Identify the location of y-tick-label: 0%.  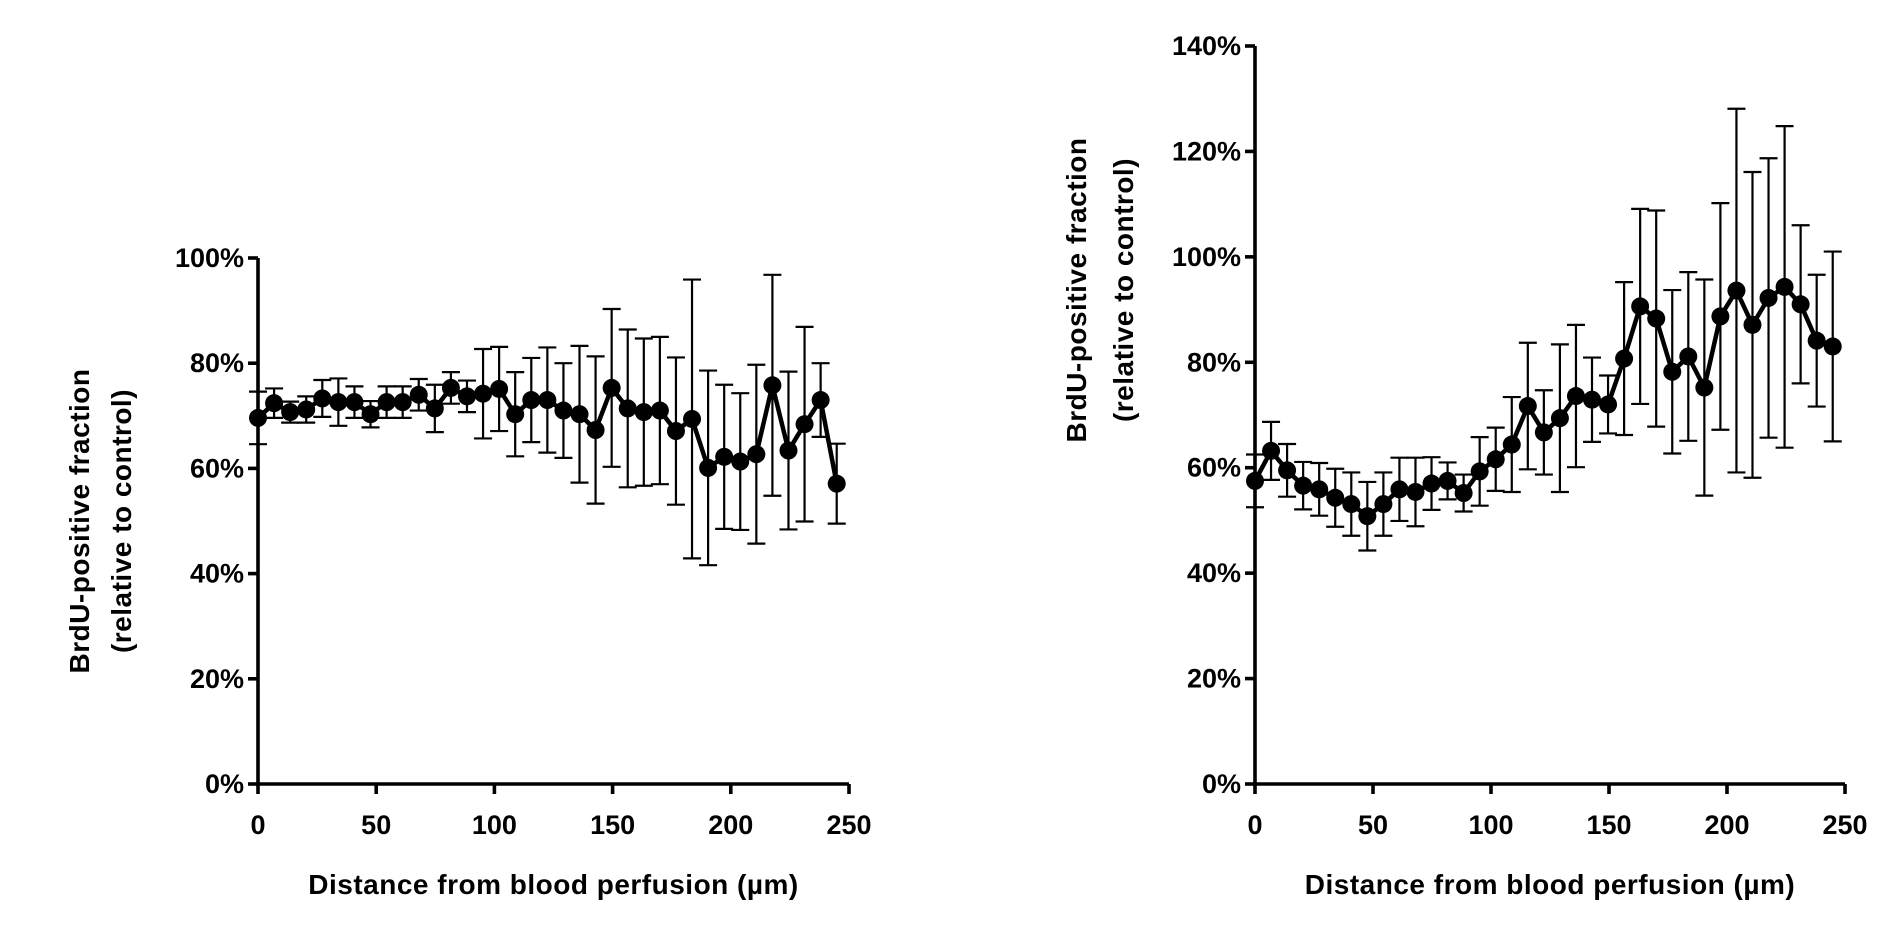
(224, 784).